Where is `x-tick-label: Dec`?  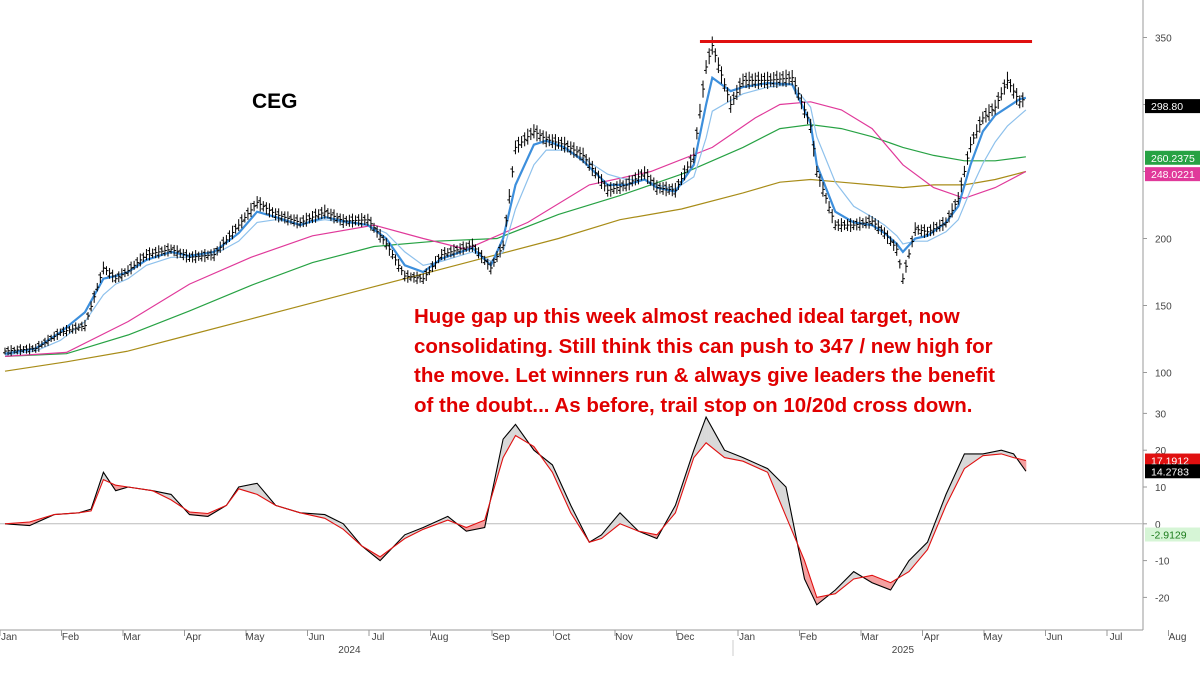
x-tick-label: Dec is located at coordinates (686, 637).